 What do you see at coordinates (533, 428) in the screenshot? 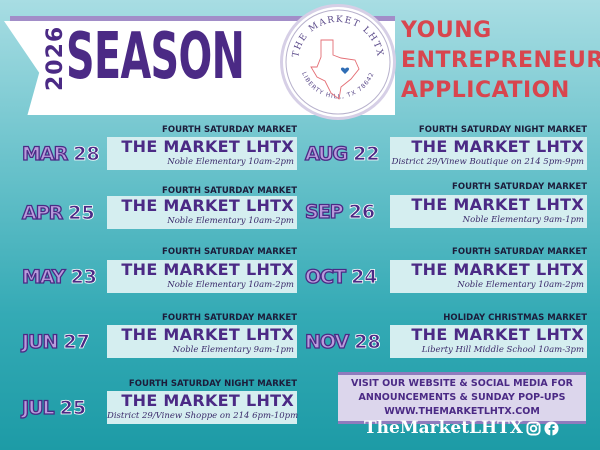
I see `instagram-icon` at bounding box center [533, 428].